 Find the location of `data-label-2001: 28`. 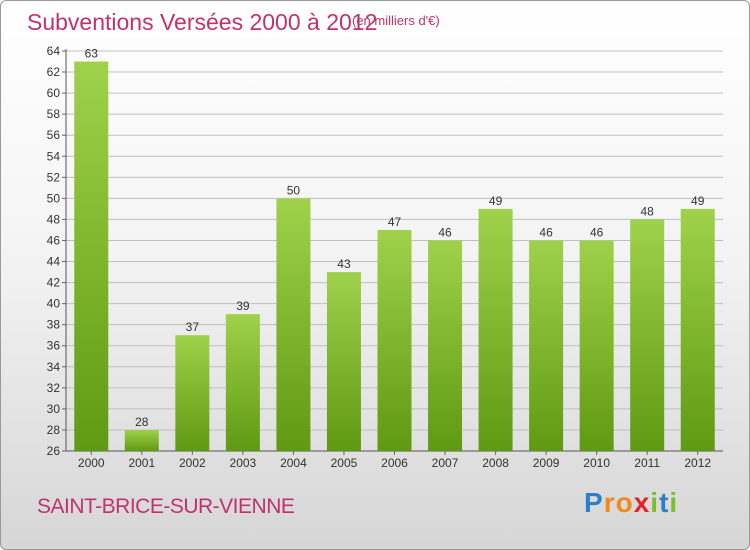

data-label-2001: 28 is located at coordinates (142, 422).